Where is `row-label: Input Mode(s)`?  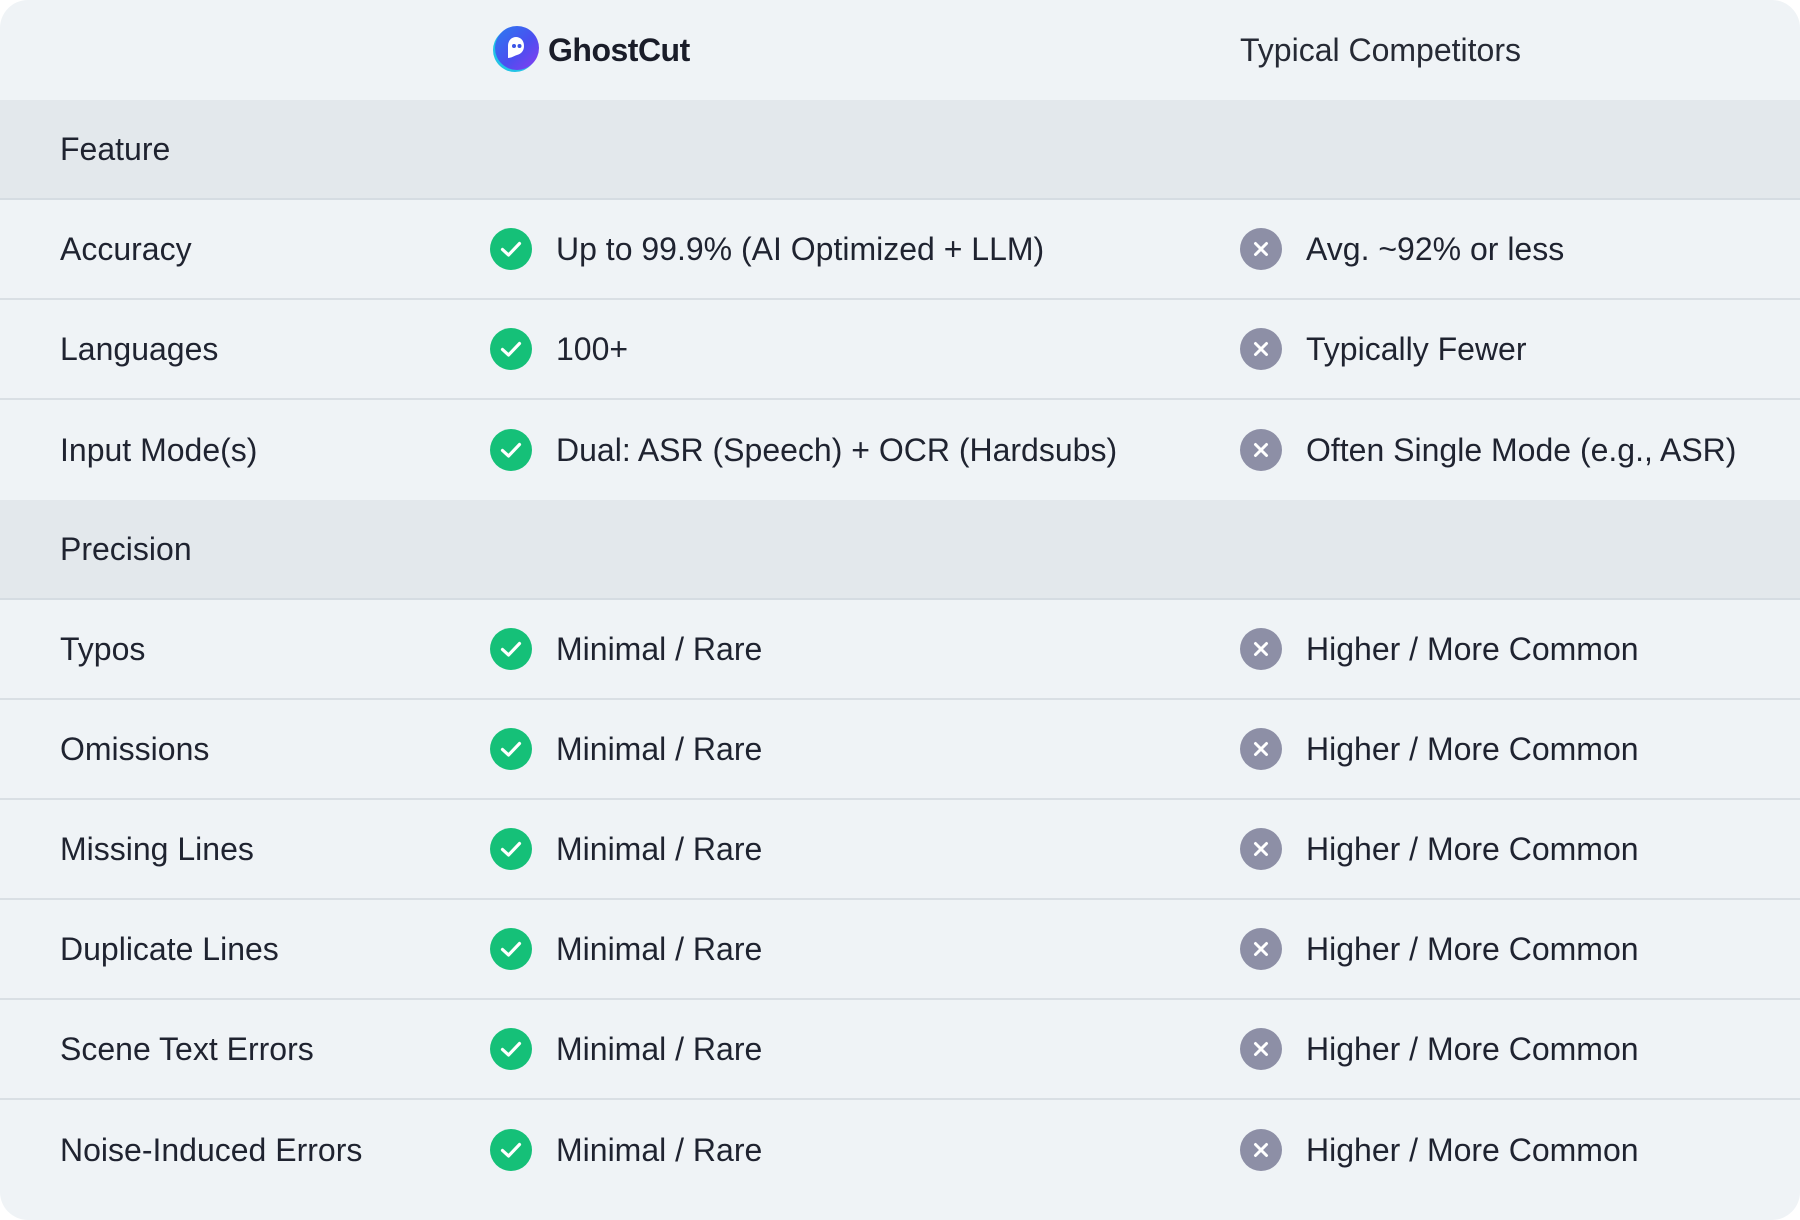 row-label: Input Mode(s) is located at coordinates (159, 449).